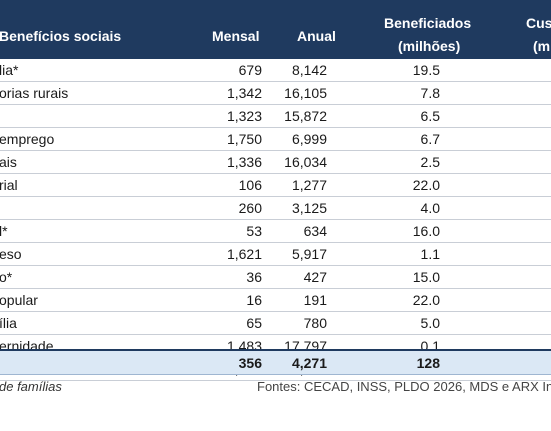 The height and width of the screenshot is (431, 551). What do you see at coordinates (8, 323) in the screenshot?
I see `row-name: ília` at bounding box center [8, 323].